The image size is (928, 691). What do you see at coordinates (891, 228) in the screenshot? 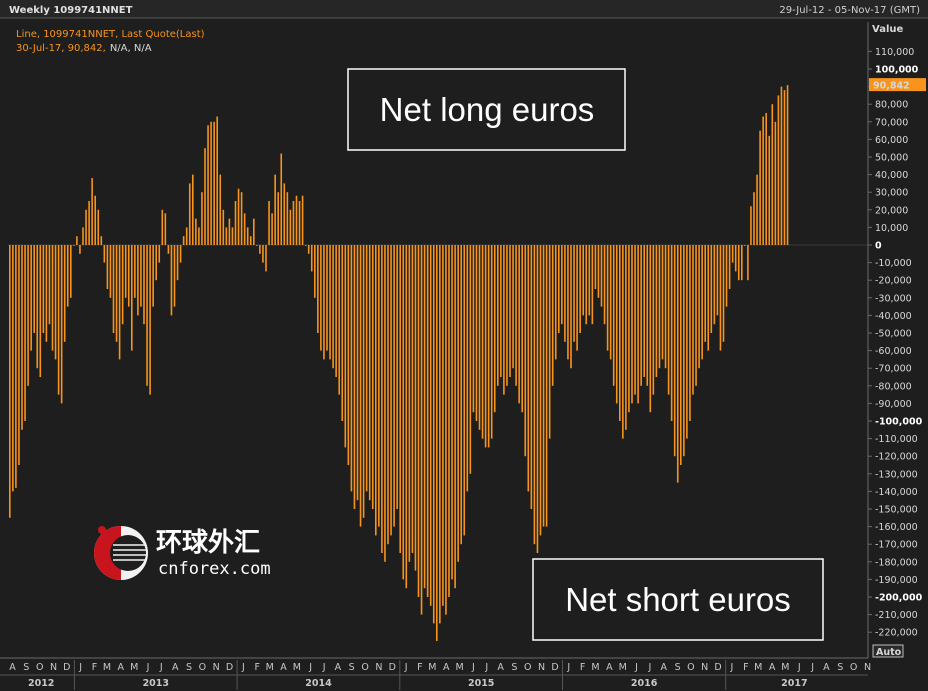
I see `y-tick-label: 10,000` at bounding box center [891, 228].